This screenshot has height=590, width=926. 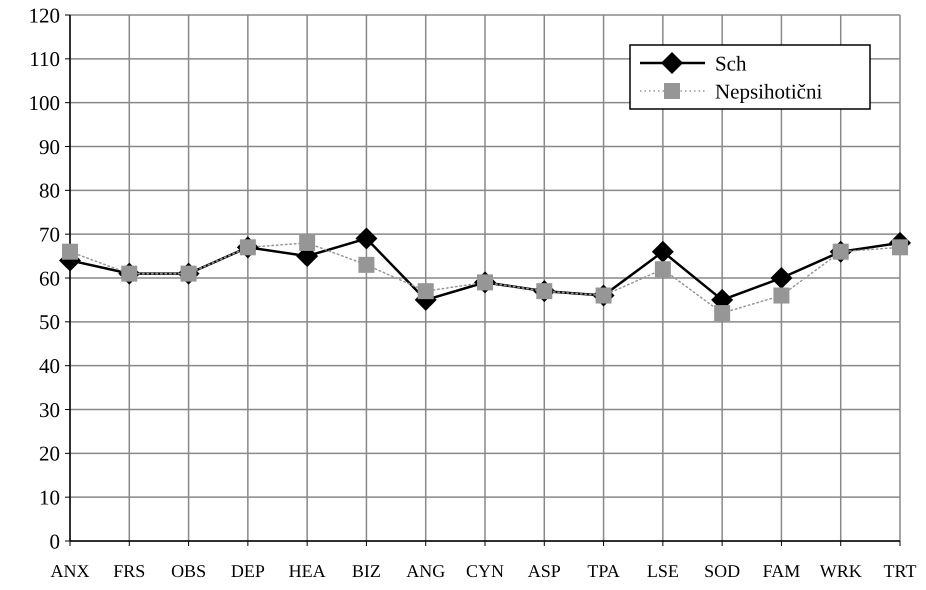 I want to click on y-tick-label: 120, so click(x=44, y=15).